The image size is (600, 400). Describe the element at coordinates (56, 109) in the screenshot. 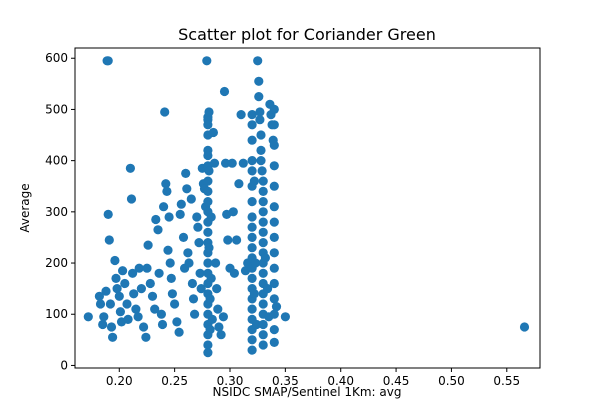

I see `y-tick-label: 500` at that location.